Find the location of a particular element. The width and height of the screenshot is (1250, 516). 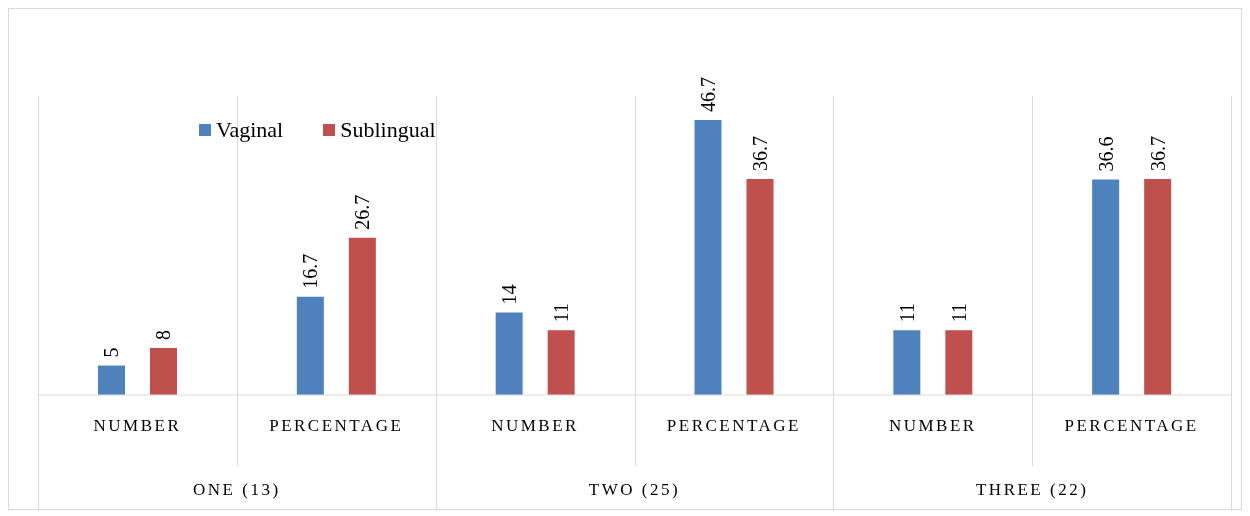

legend-label: Vaginal is located at coordinates (250, 130).